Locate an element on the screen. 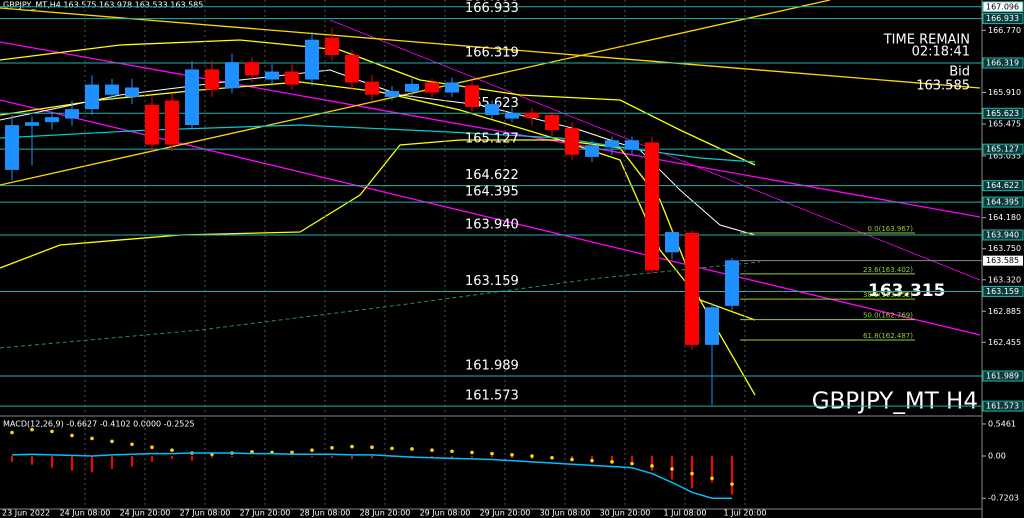 The image size is (1024, 518). y-tick-label: 164.180 is located at coordinates (1004, 217).